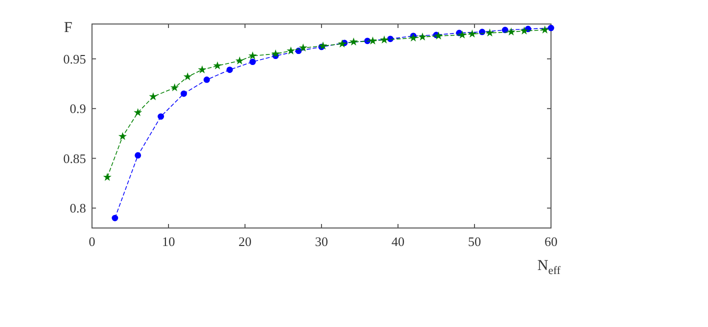 This screenshot has height=327, width=708. Describe the element at coordinates (551, 241) in the screenshot. I see `x-tick-label: 60` at that location.